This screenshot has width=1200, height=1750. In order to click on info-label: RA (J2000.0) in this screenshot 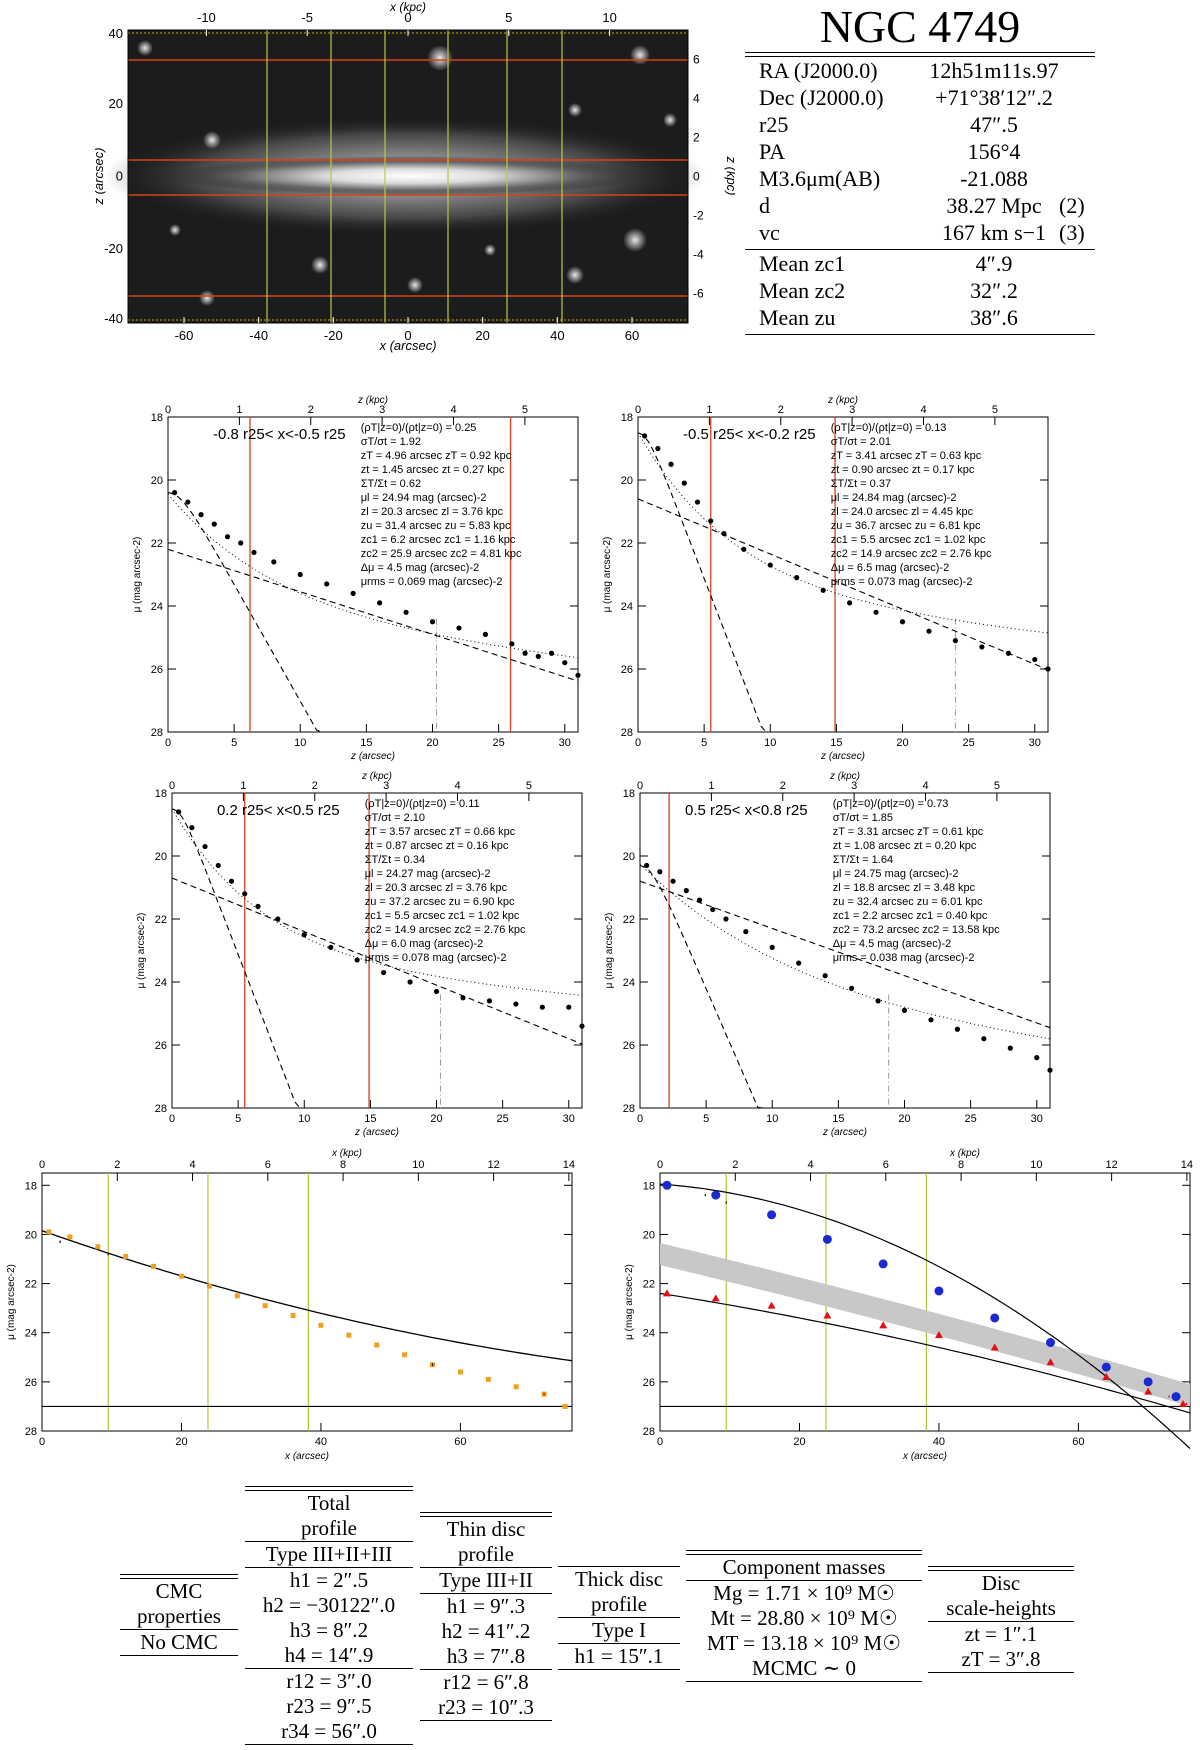, I will do `click(818, 70)`.